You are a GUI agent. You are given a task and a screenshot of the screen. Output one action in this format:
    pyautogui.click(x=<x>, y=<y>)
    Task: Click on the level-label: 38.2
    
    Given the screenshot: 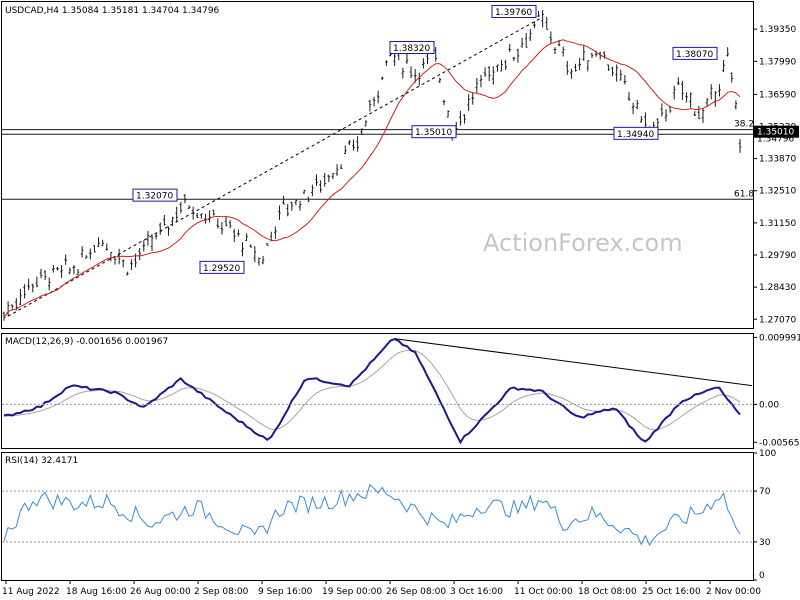 What is the action you would take?
    pyautogui.click(x=744, y=125)
    